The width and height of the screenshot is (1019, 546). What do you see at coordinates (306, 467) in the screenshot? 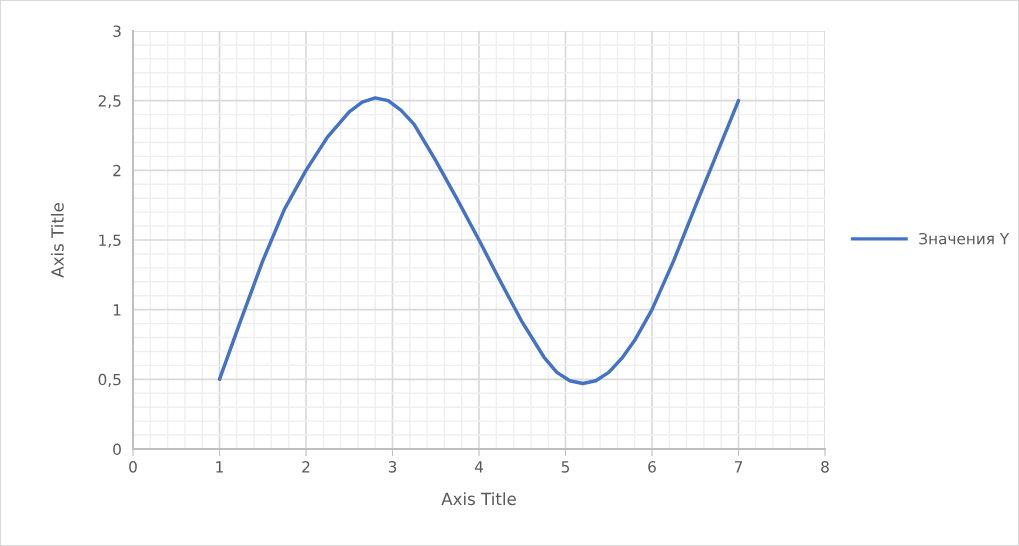
I see `x-tick-label: 2` at bounding box center [306, 467].